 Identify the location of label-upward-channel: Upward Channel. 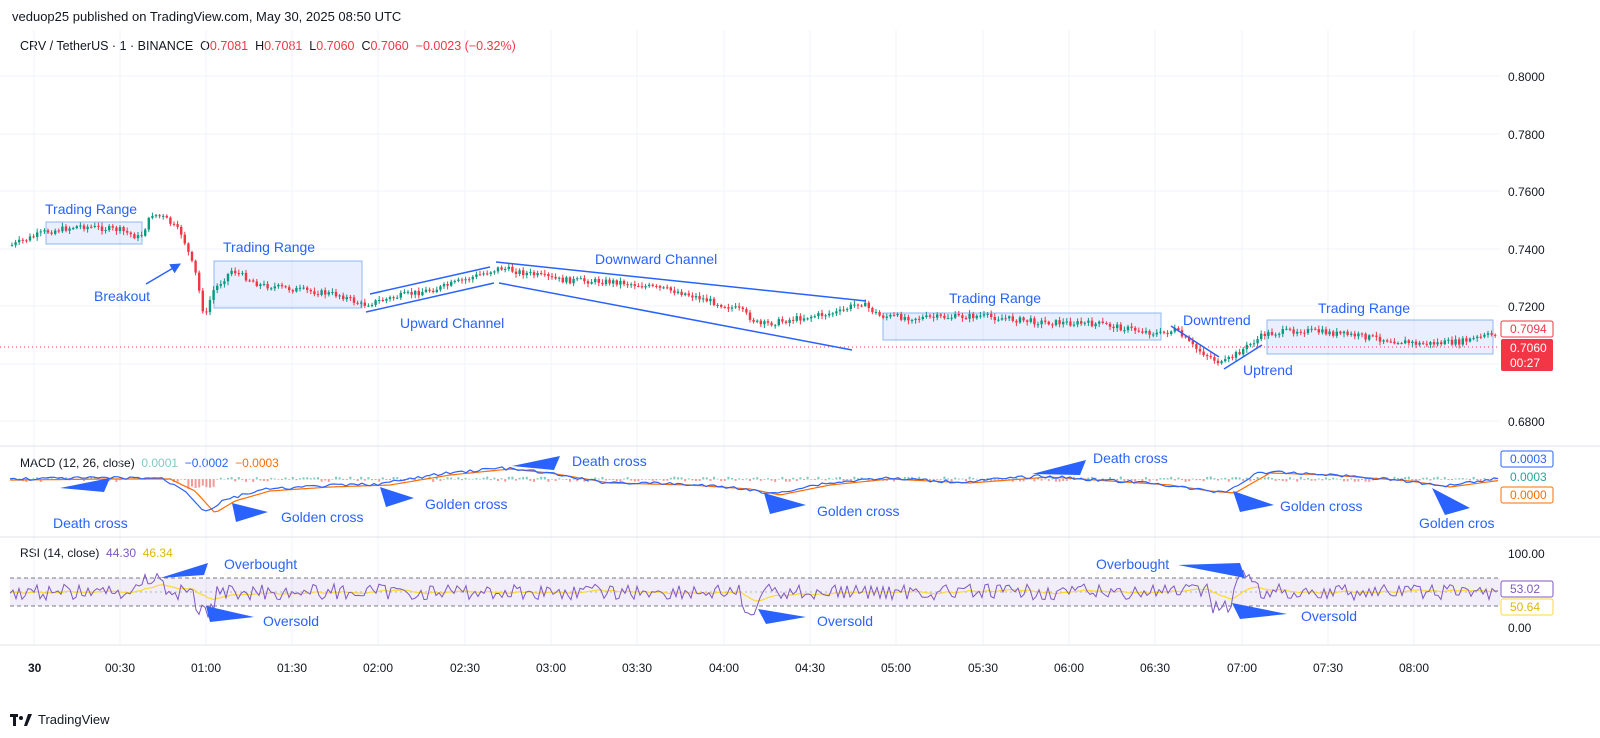
(452, 323).